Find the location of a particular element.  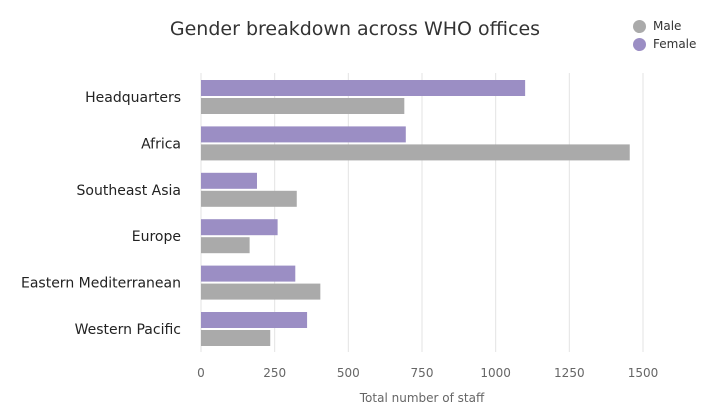

legend-swatch-male is located at coordinates (639, 26).